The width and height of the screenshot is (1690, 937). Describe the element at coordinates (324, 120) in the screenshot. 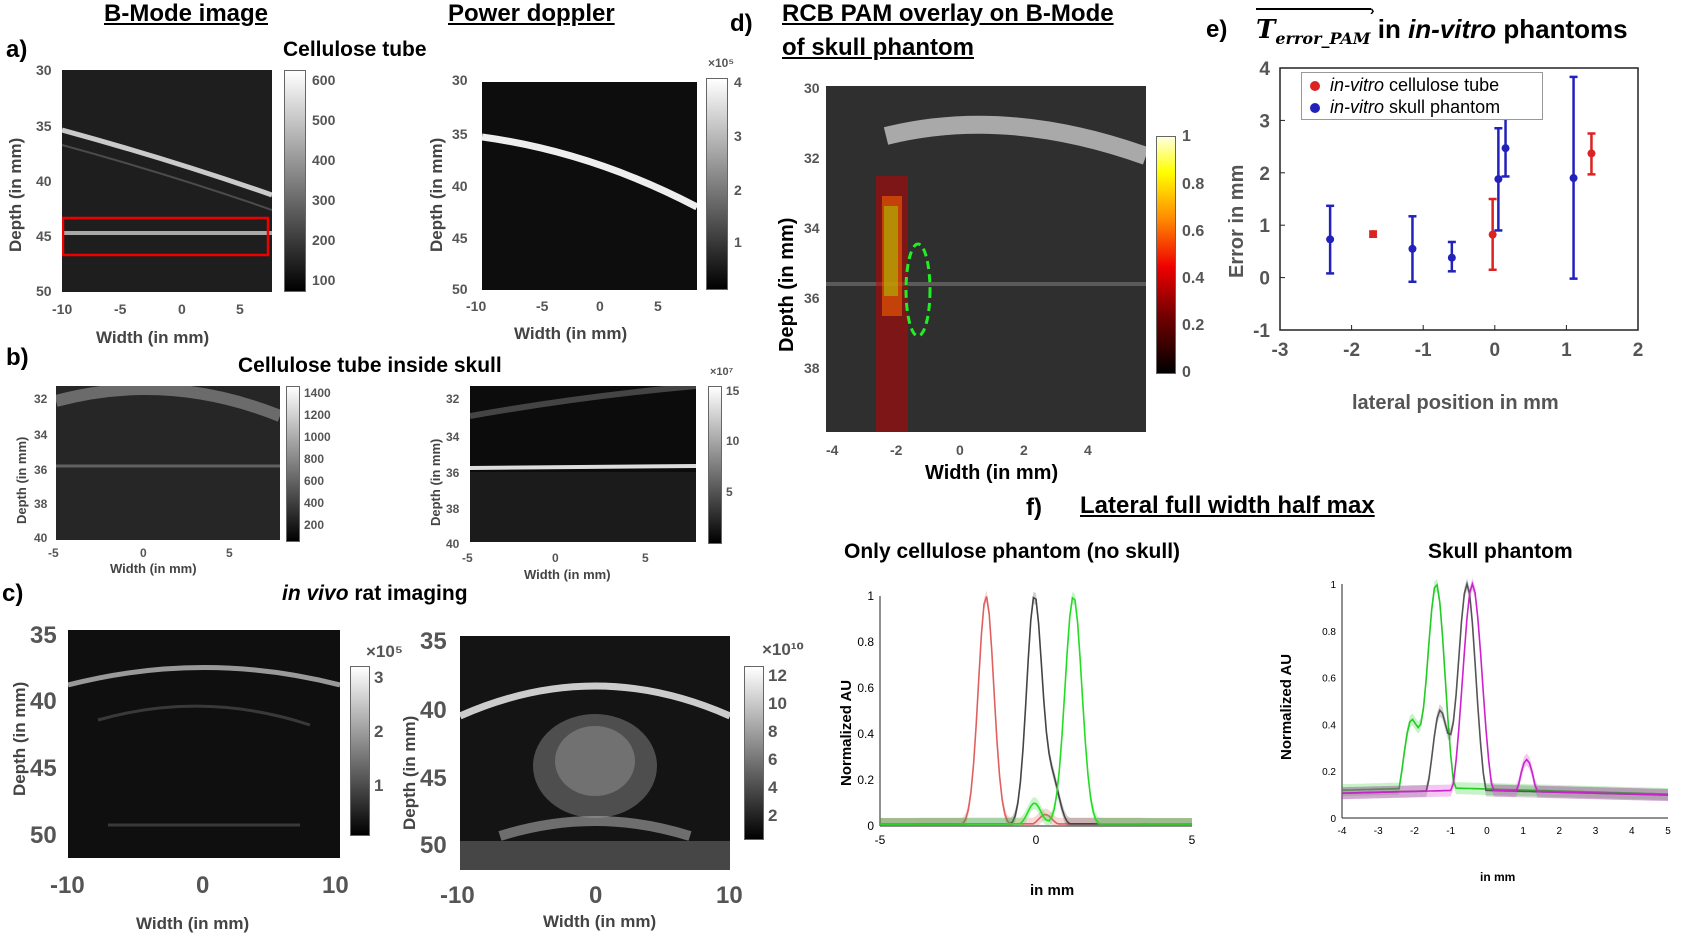

I see `cbar-tick: 500` at that location.